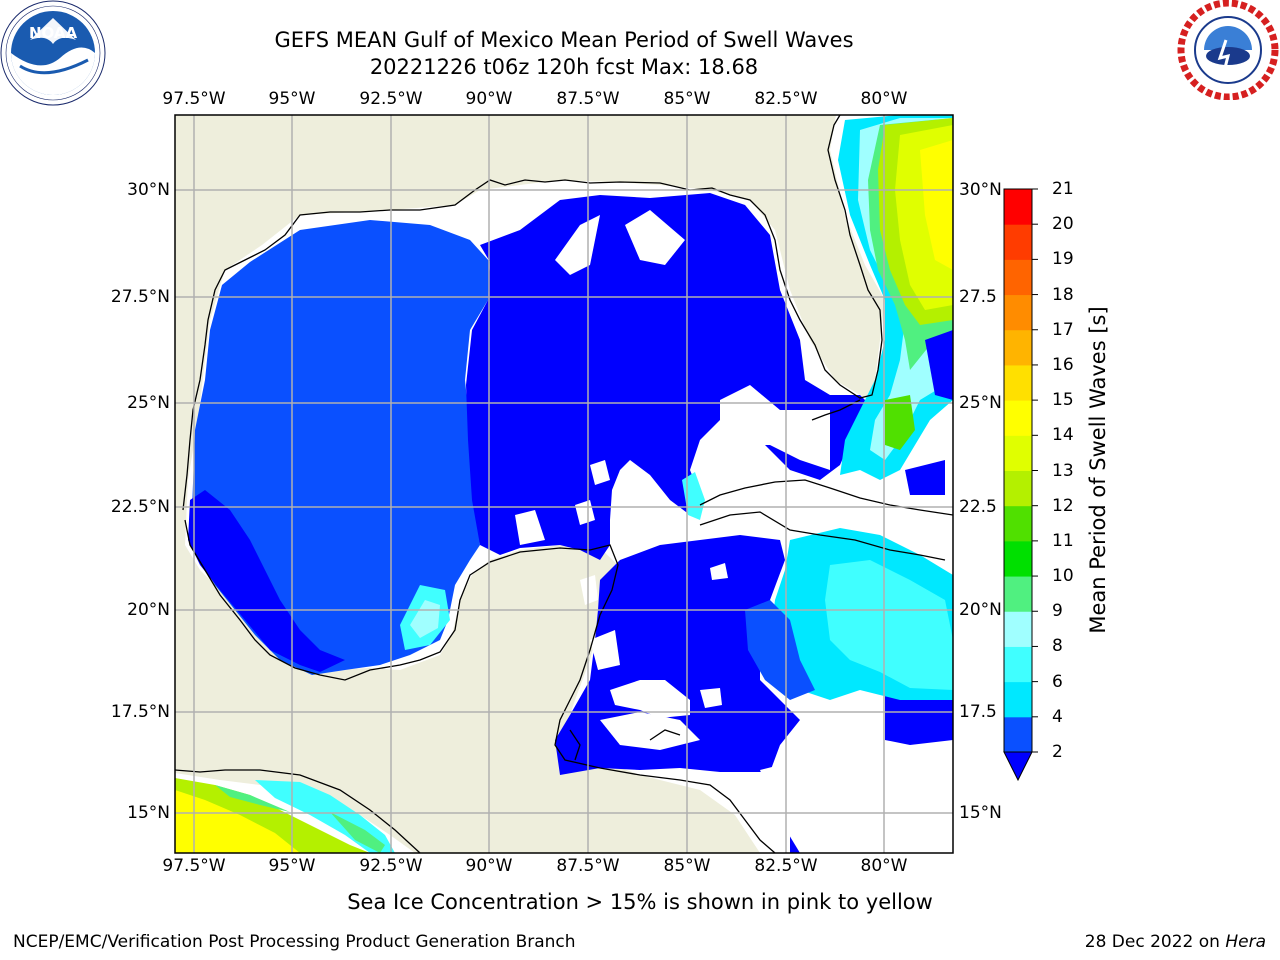 This screenshot has width=1280, height=960. What do you see at coordinates (978, 297) in the screenshot?
I see `latitude-tick-label: 27.5` at bounding box center [978, 297].